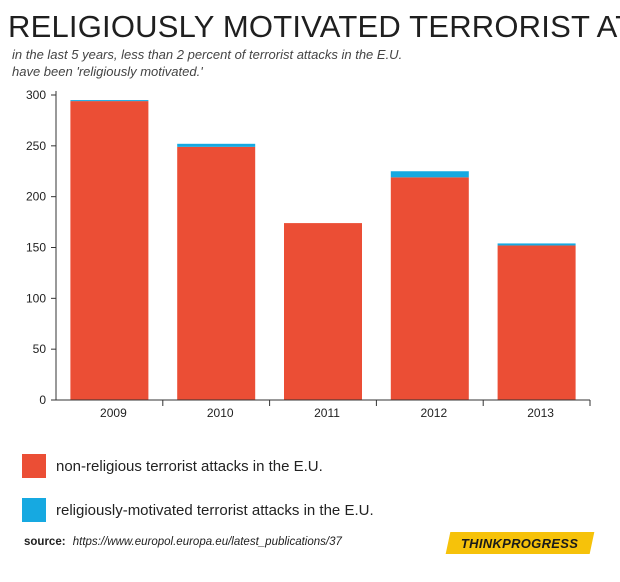 This screenshot has width=620, height=582. I want to click on brand-logo: THINKPROGRESS, so click(520, 543).